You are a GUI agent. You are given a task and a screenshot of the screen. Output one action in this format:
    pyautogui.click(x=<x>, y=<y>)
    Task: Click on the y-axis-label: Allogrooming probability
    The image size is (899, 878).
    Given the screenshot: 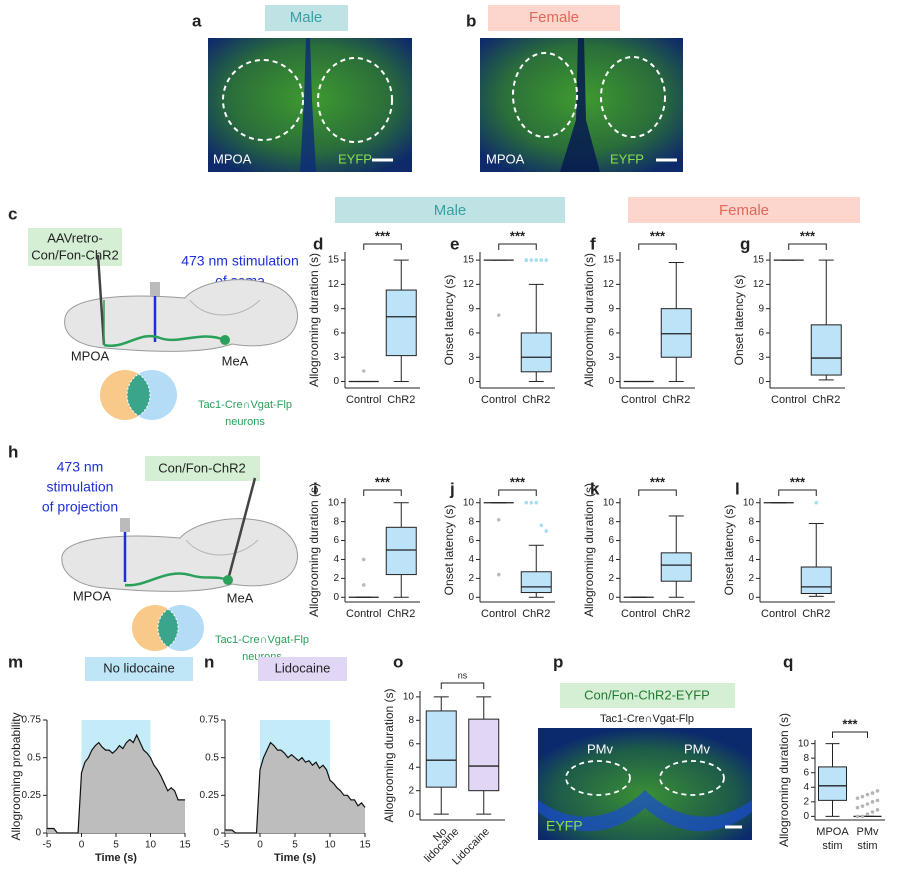 What is the action you would take?
    pyautogui.click(x=16, y=776)
    